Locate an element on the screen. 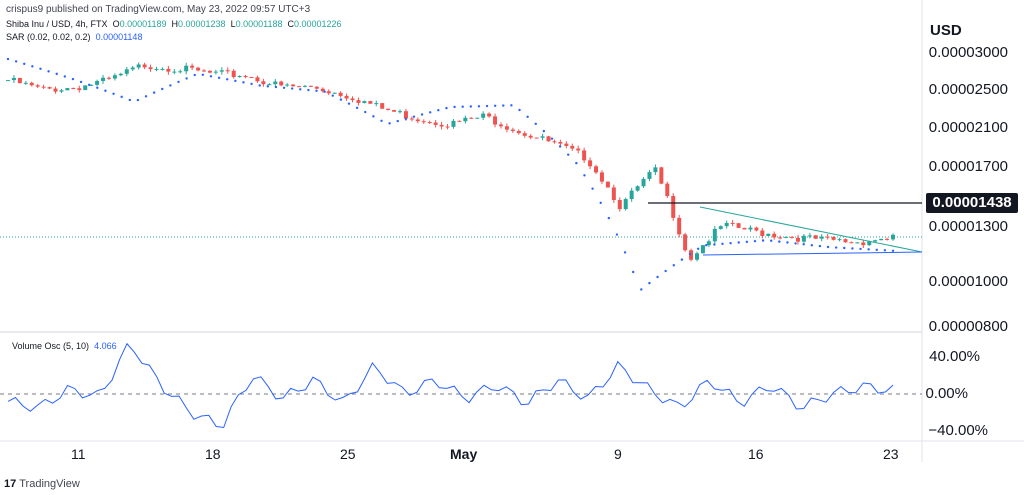  tradingview-logo: 17 TradingView is located at coordinates (42, 484).